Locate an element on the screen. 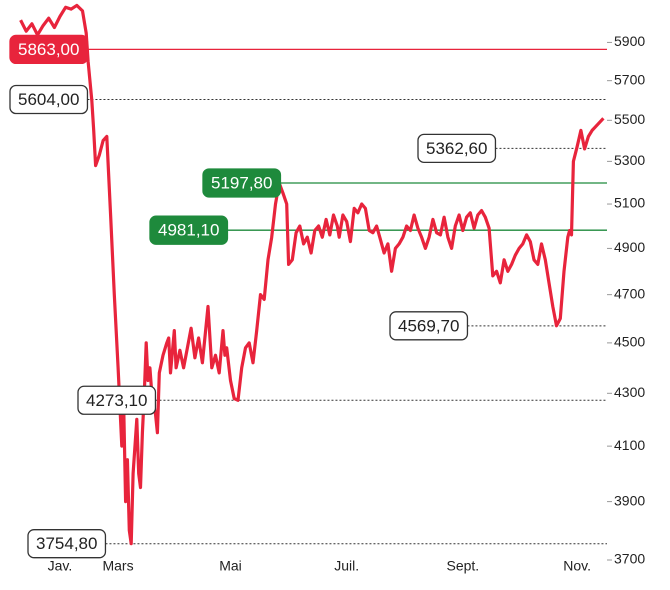 The height and width of the screenshot is (590, 670). annotation: 5197,80 is located at coordinates (242, 183).